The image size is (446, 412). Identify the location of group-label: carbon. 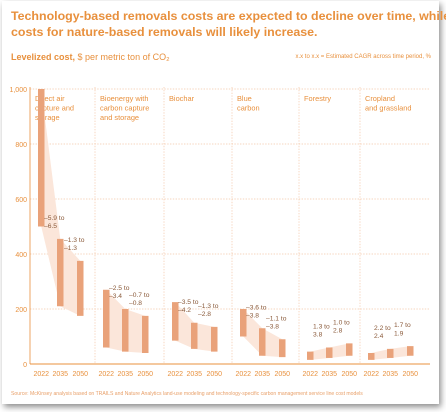
(248, 107).